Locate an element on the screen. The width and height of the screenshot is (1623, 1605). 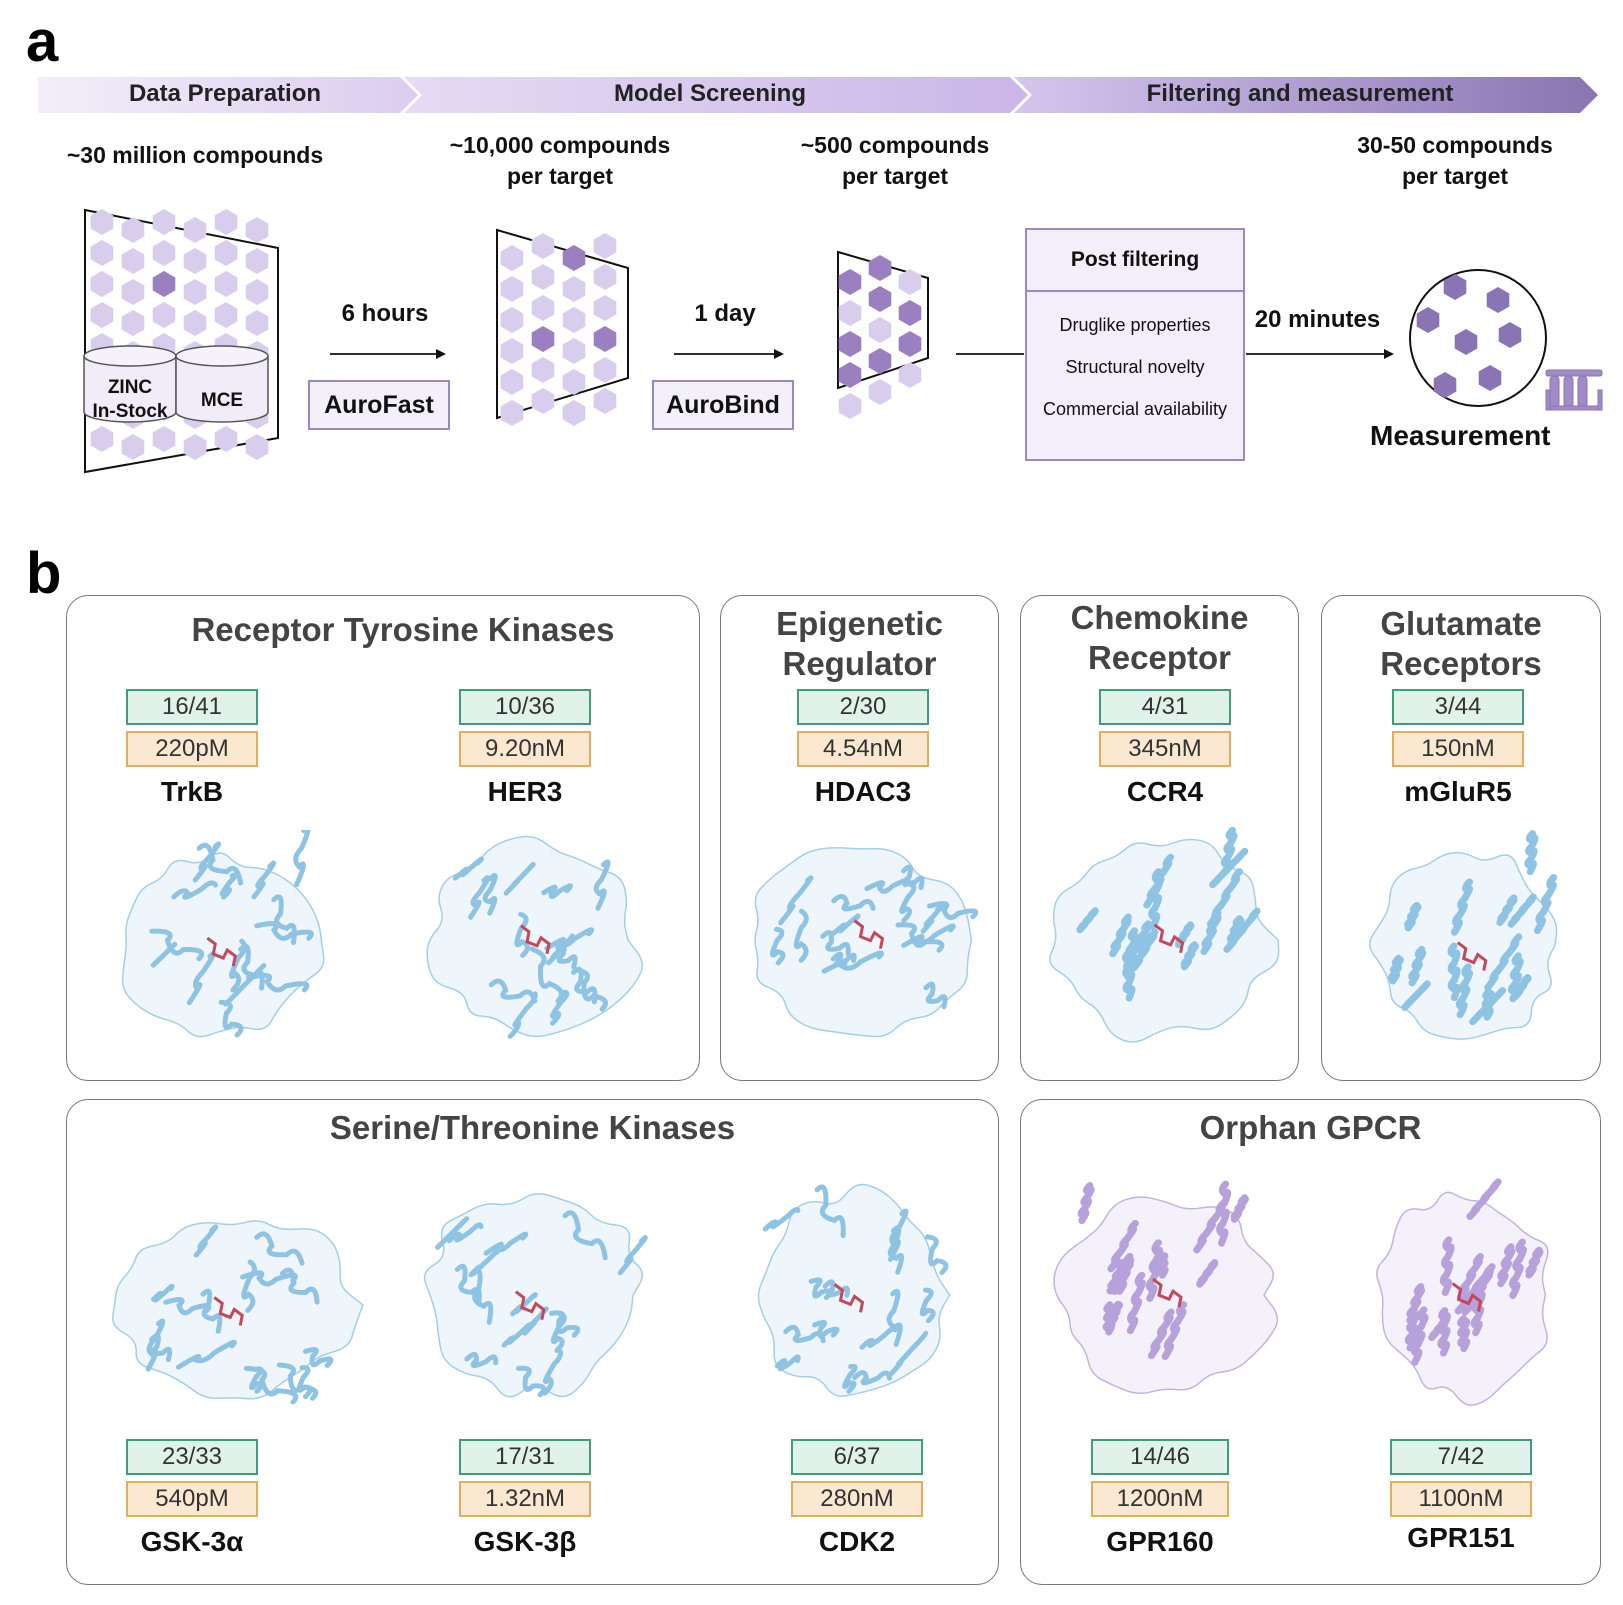
hit-rate-badge: 16/41 is located at coordinates (192, 707).